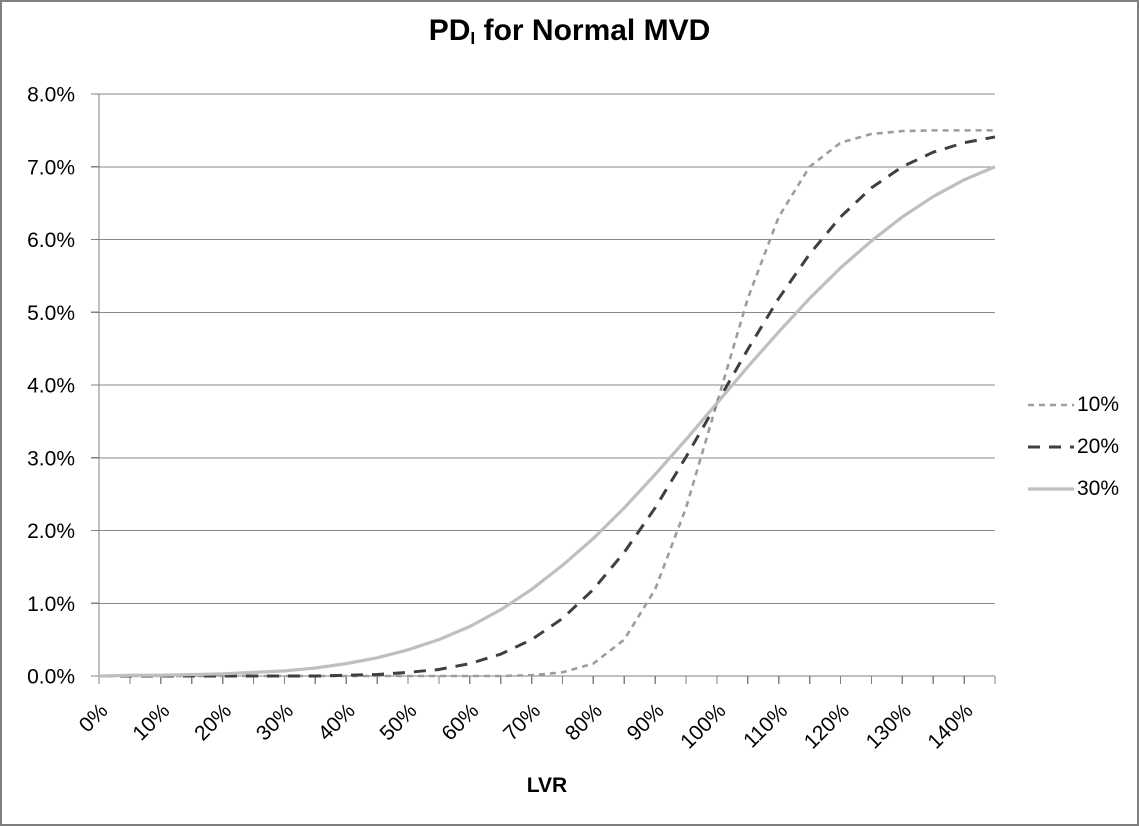 This screenshot has height=826, width=1139. What do you see at coordinates (1098, 488) in the screenshot?
I see `legend-label: 30%` at bounding box center [1098, 488].